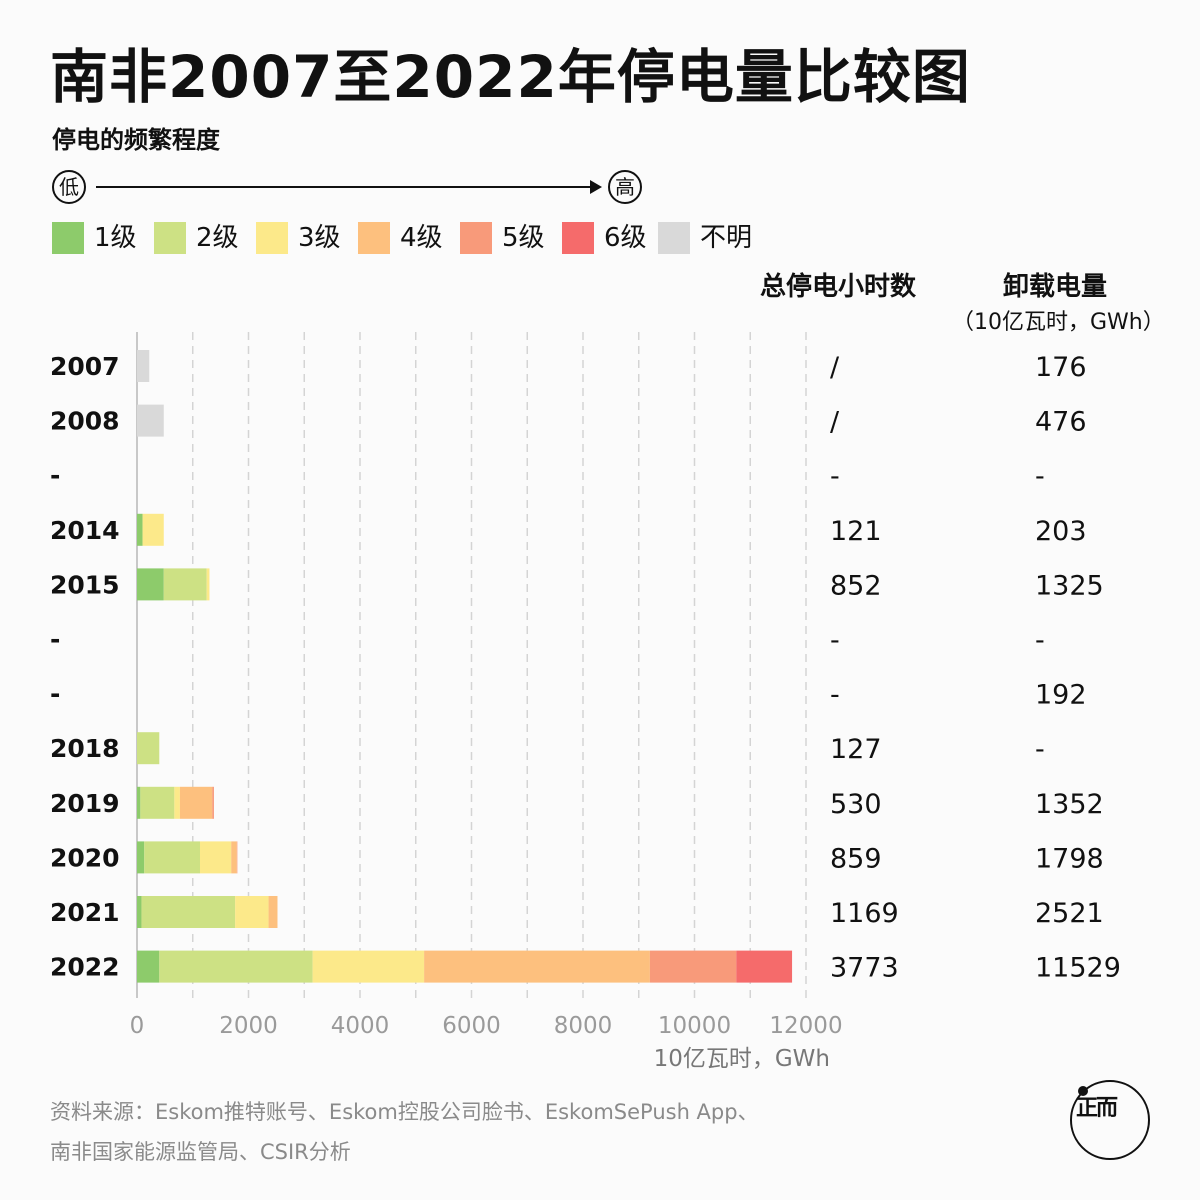 Image resolution: width=1200 pixels, height=1200 pixels. I want to click on category-label: 2022, so click(85, 967).